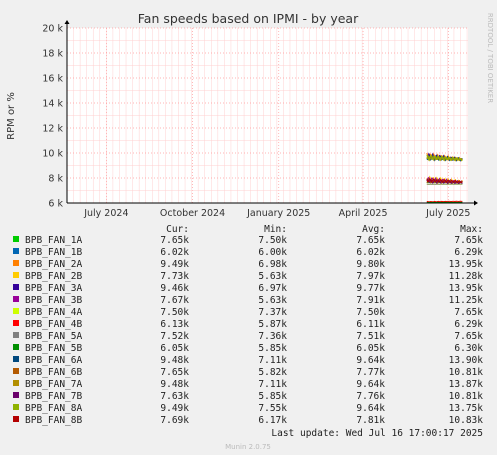 The width and height of the screenshot is (497, 455). What do you see at coordinates (370, 324) in the screenshot?
I see `legend-value-avg: 6.11k` at bounding box center [370, 324].